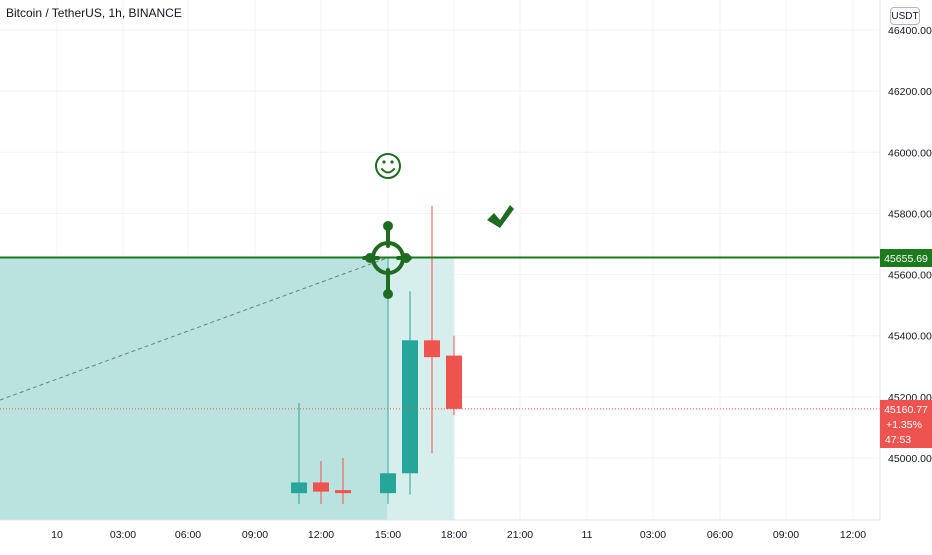 Image resolution: width=932 pixels, height=555 pixels. What do you see at coordinates (454, 535) in the screenshot?
I see `time-tick-label: 18:00` at bounding box center [454, 535].